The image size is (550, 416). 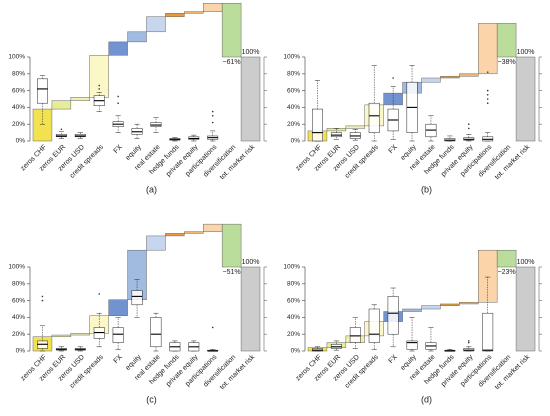 What do you see at coordinates (232, 272) in the screenshot?
I see `diversification-annotation: ~51%` at bounding box center [232, 272].